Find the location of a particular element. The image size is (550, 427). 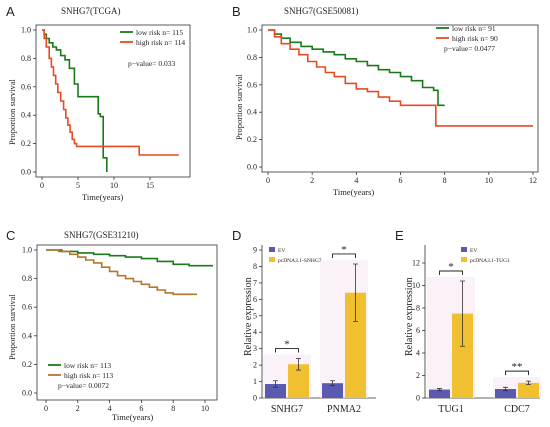

panel-c-y-tick-label: 0.8 is located at coordinates (27, 278).